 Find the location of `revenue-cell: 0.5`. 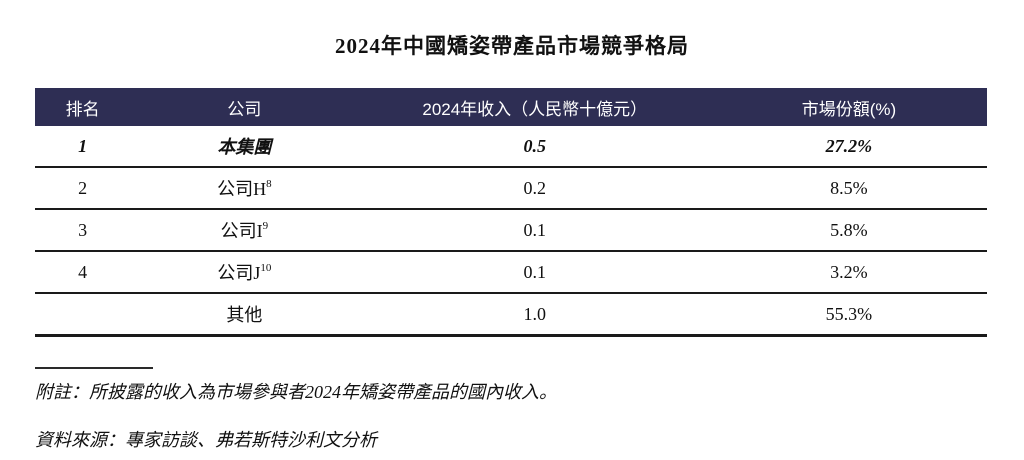

revenue-cell: 0.5 is located at coordinates (535, 145).